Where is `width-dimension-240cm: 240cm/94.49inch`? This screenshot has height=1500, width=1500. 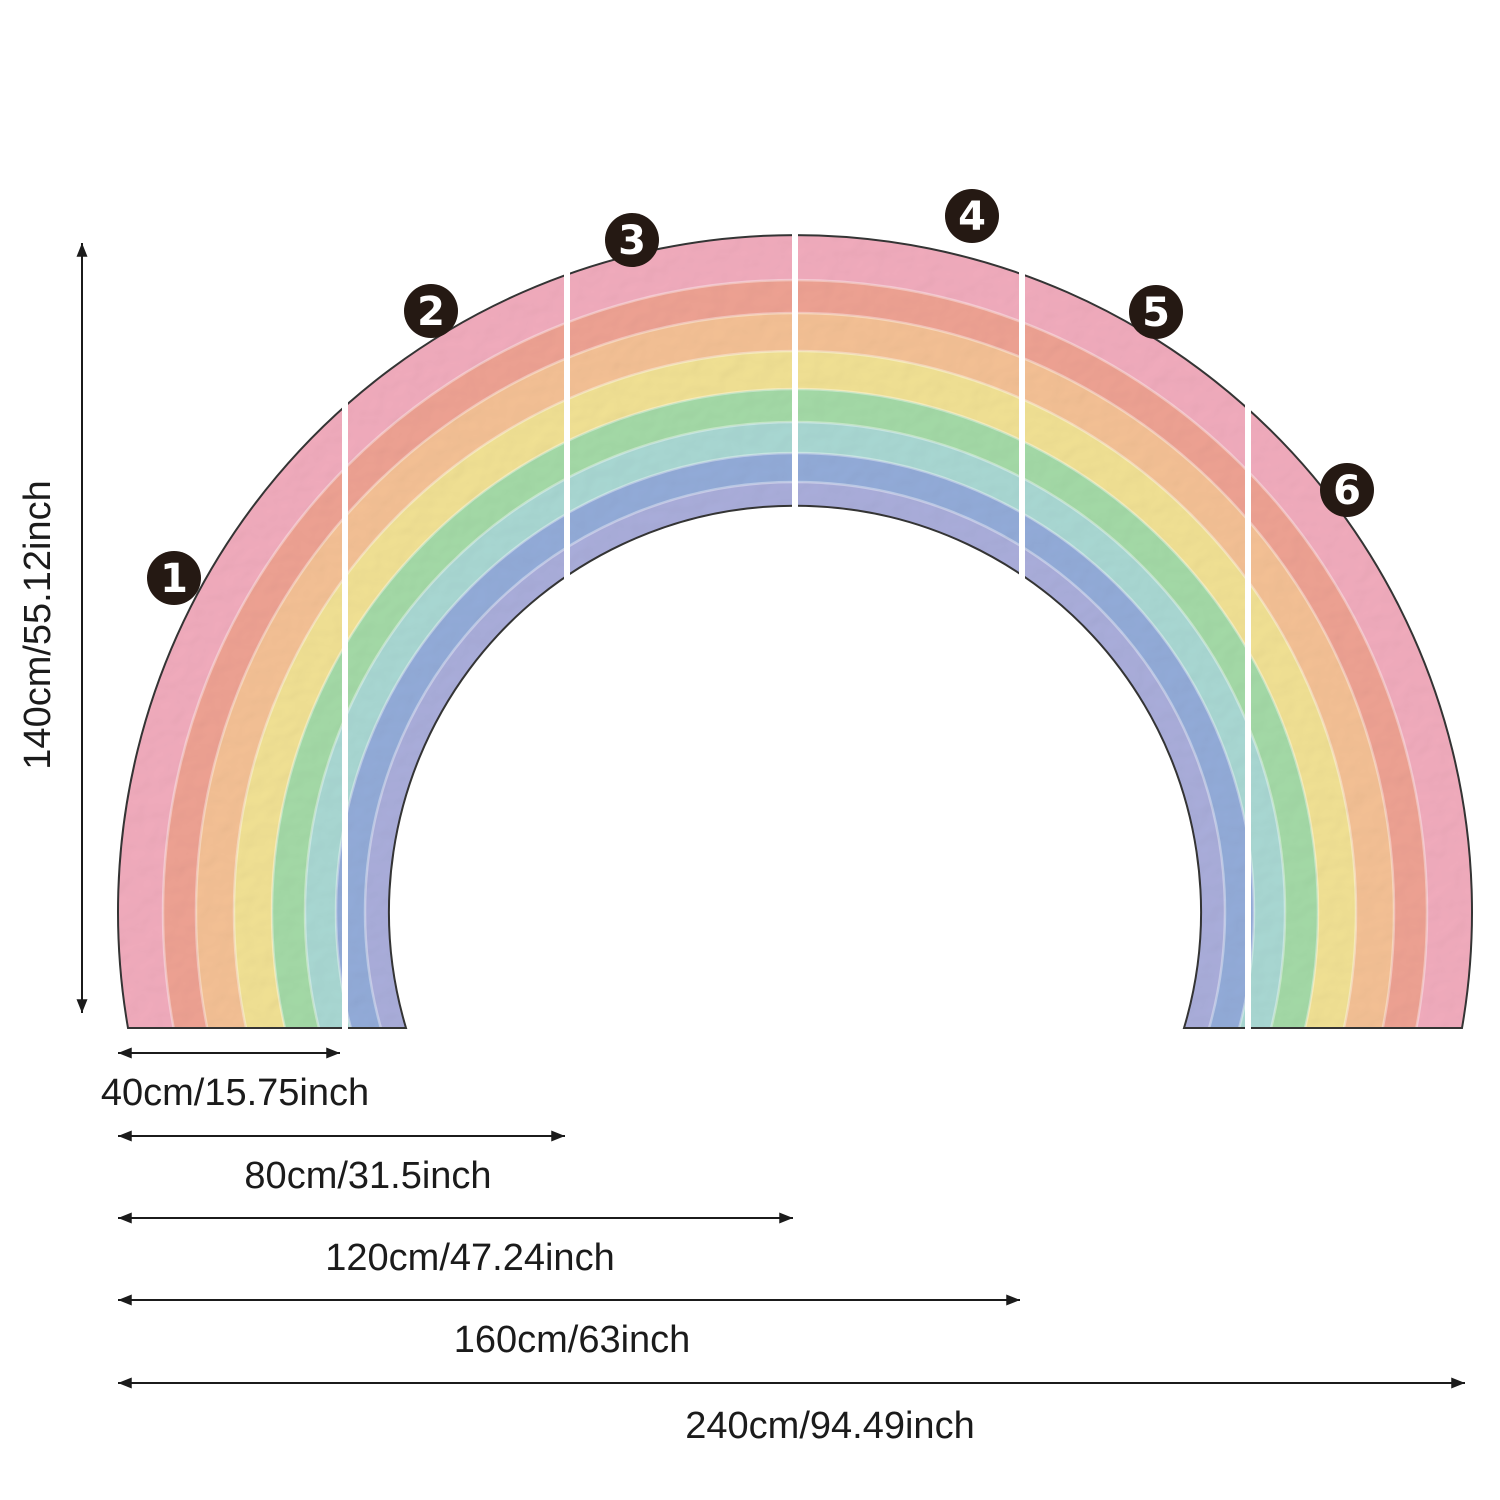 width-dimension-240cm: 240cm/94.49inch is located at coordinates (791, 1412).